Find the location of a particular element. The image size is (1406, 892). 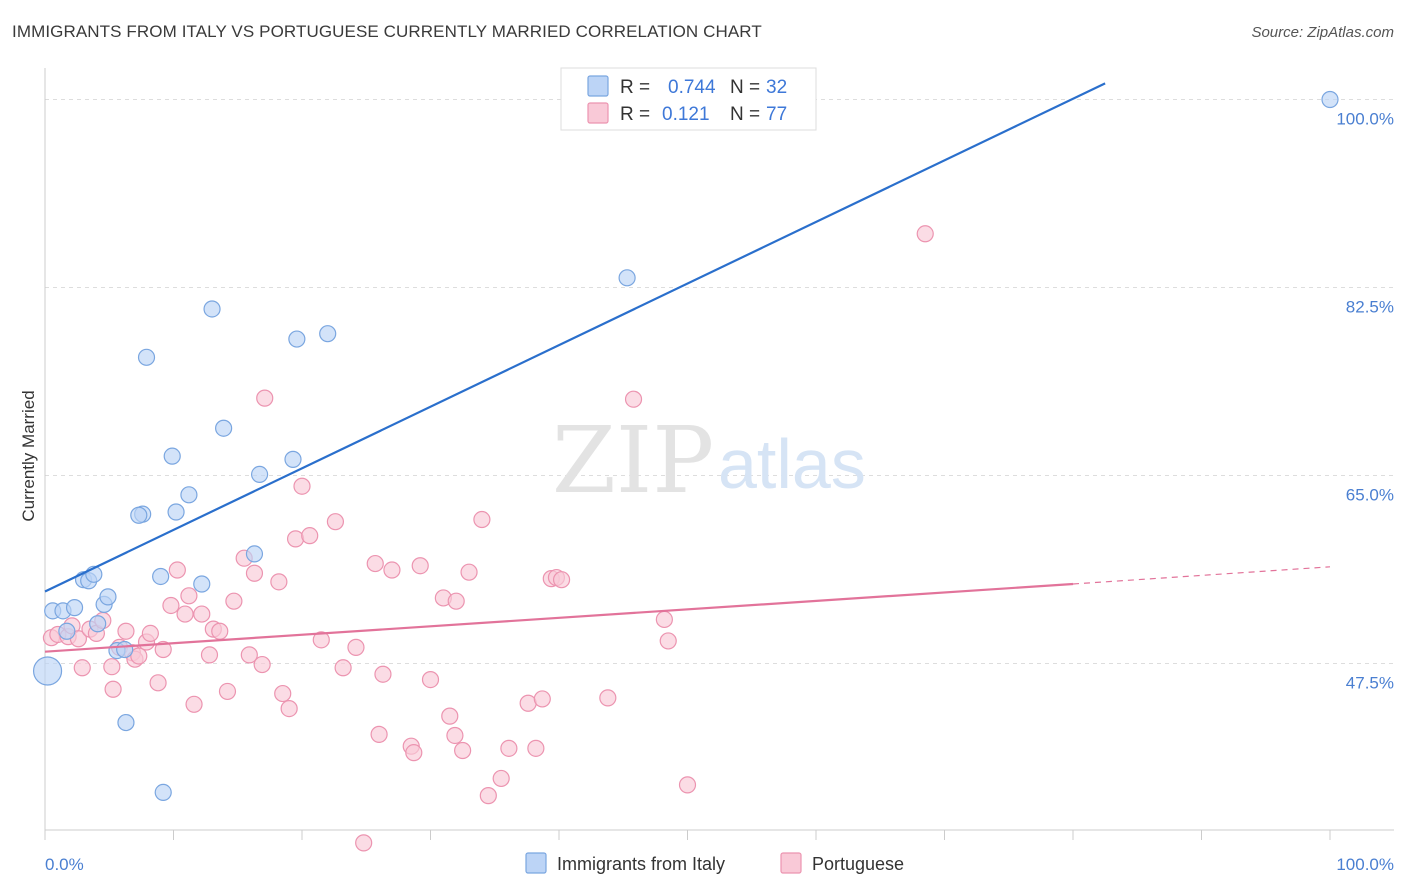

bottom-legend-swatch-italy is located at coordinates (536, 863).